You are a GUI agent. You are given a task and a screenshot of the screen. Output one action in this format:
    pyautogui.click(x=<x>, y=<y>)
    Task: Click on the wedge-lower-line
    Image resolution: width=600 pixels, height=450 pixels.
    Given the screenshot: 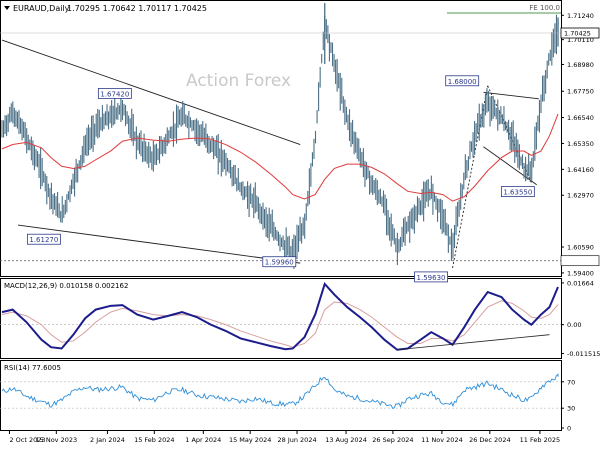 What is the action you would take?
    pyautogui.click(x=510, y=166)
    